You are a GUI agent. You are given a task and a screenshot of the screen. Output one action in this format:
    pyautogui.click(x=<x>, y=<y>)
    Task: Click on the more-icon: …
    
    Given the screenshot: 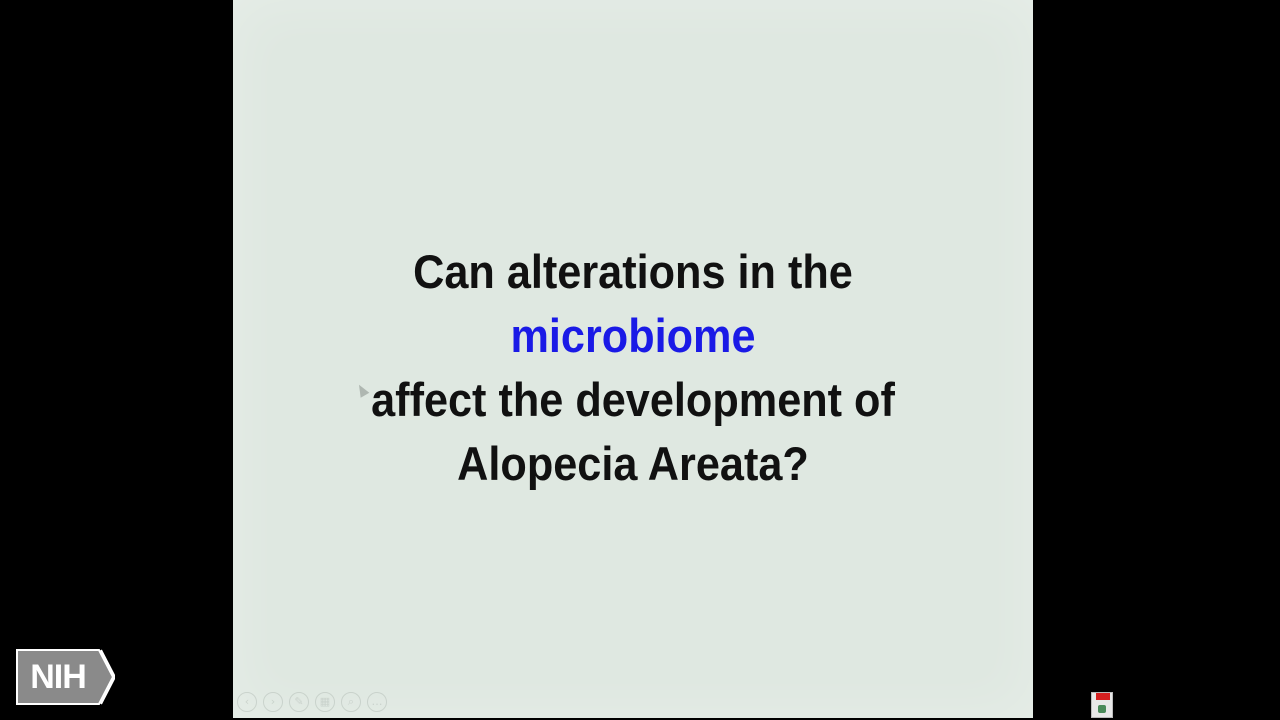 What is the action you would take?
    pyautogui.click(x=377, y=702)
    